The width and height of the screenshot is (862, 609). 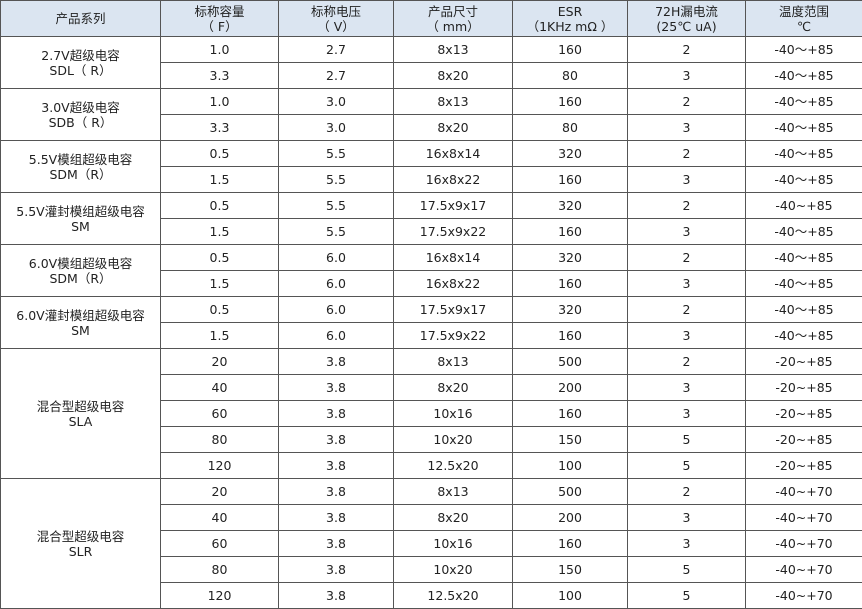 I want to click on header-cell: 标称电压（ V）, so click(x=336, y=18).